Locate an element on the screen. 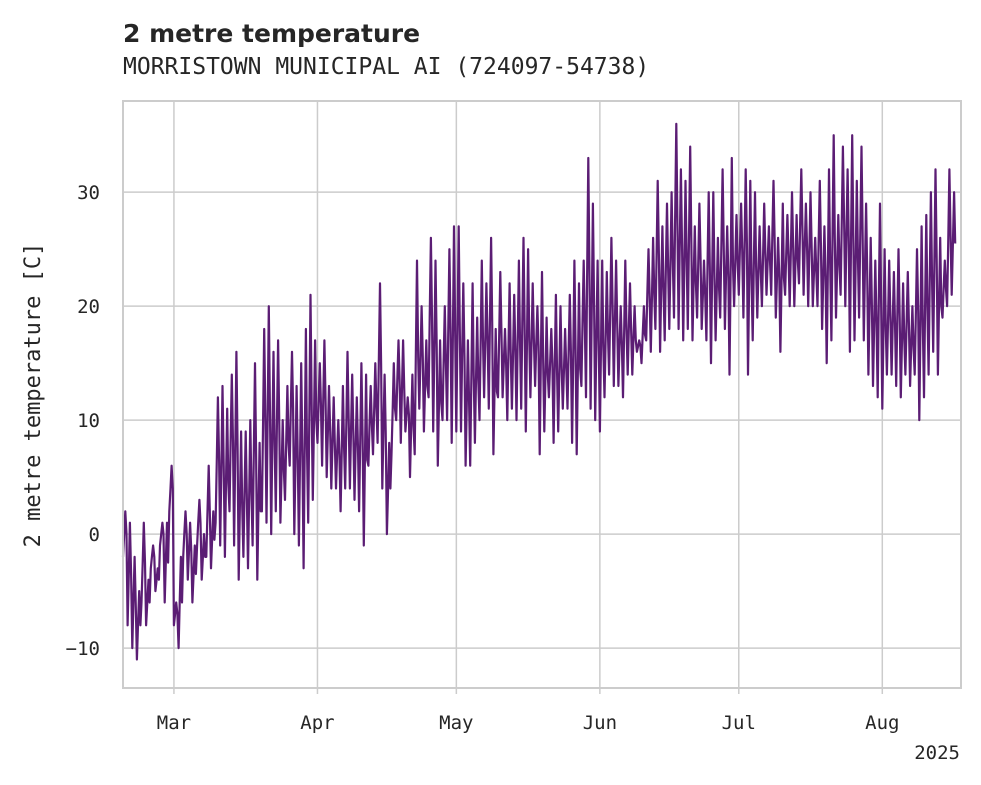 The height and width of the screenshot is (785, 981). x-tick-label: Aug is located at coordinates (882, 723).